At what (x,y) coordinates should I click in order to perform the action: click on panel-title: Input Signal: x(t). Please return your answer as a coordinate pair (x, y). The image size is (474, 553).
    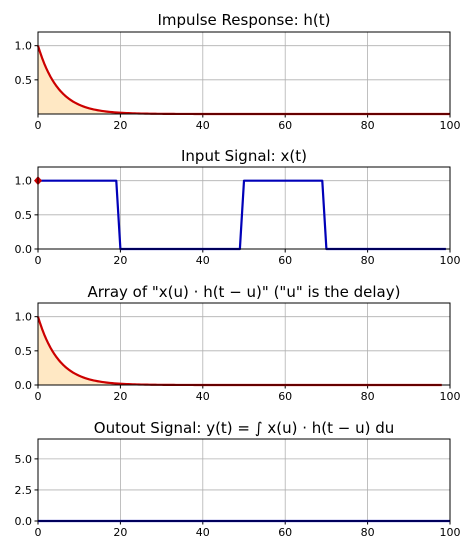
    Looking at the image, I should click on (244, 156).